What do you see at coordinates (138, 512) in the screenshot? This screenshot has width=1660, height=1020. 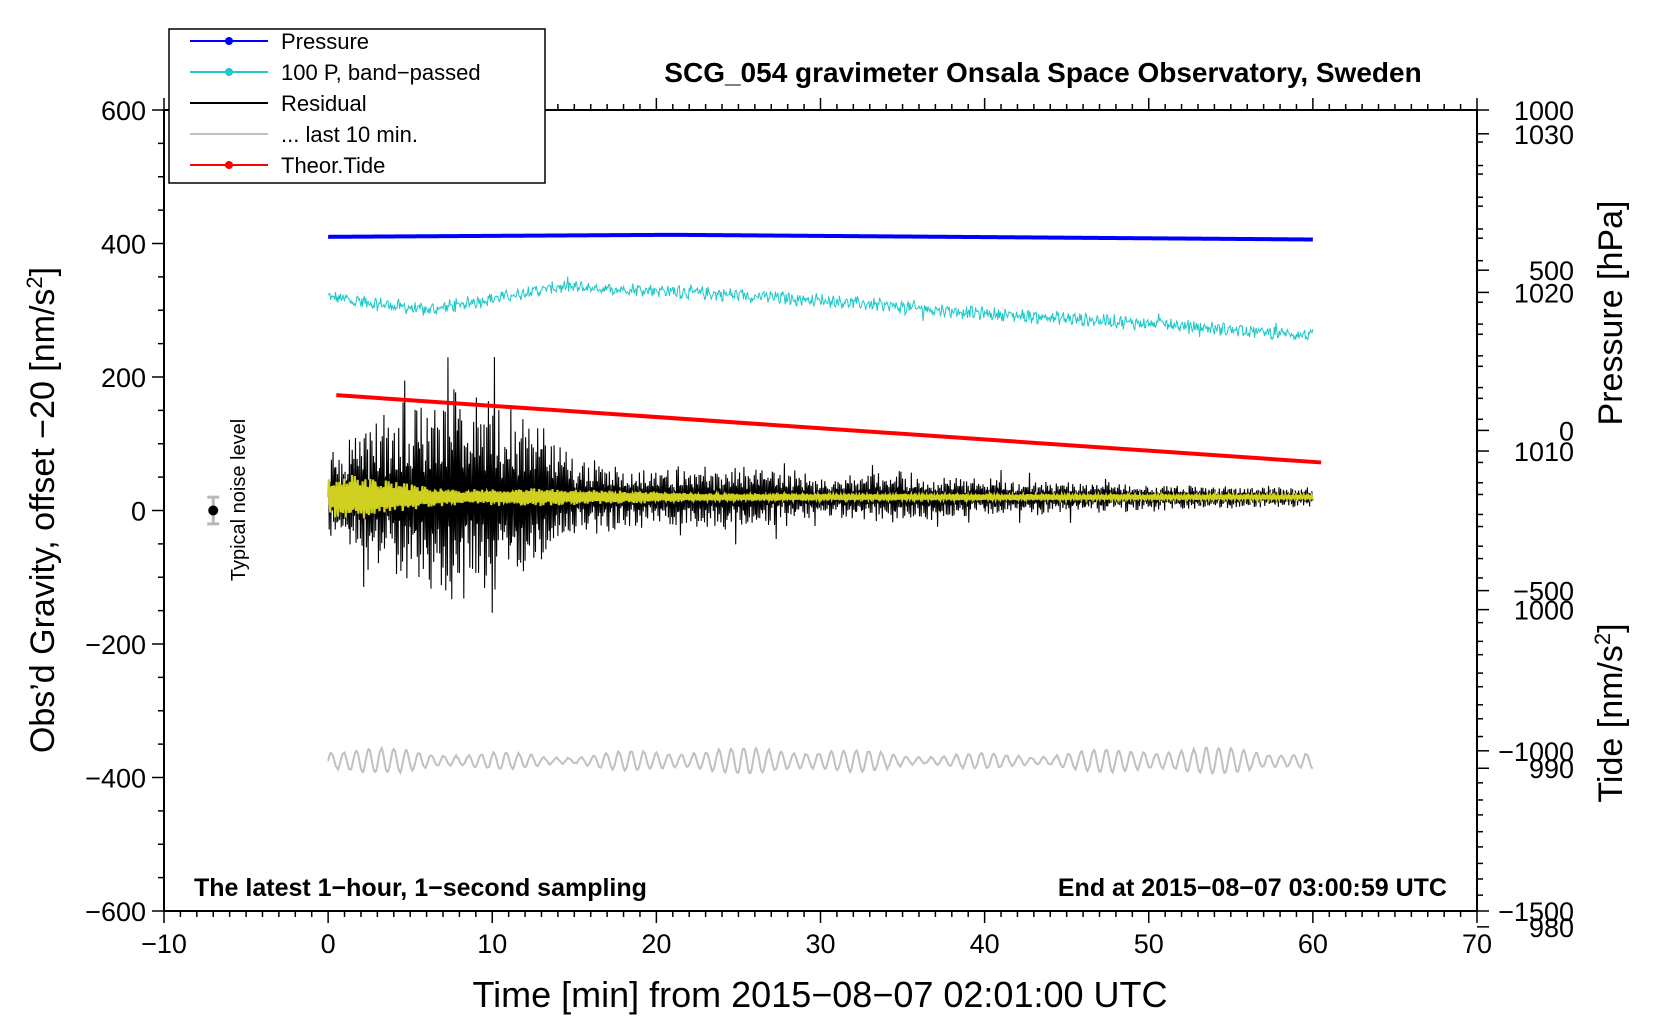 I see `y-tick-label: 0` at bounding box center [138, 512].